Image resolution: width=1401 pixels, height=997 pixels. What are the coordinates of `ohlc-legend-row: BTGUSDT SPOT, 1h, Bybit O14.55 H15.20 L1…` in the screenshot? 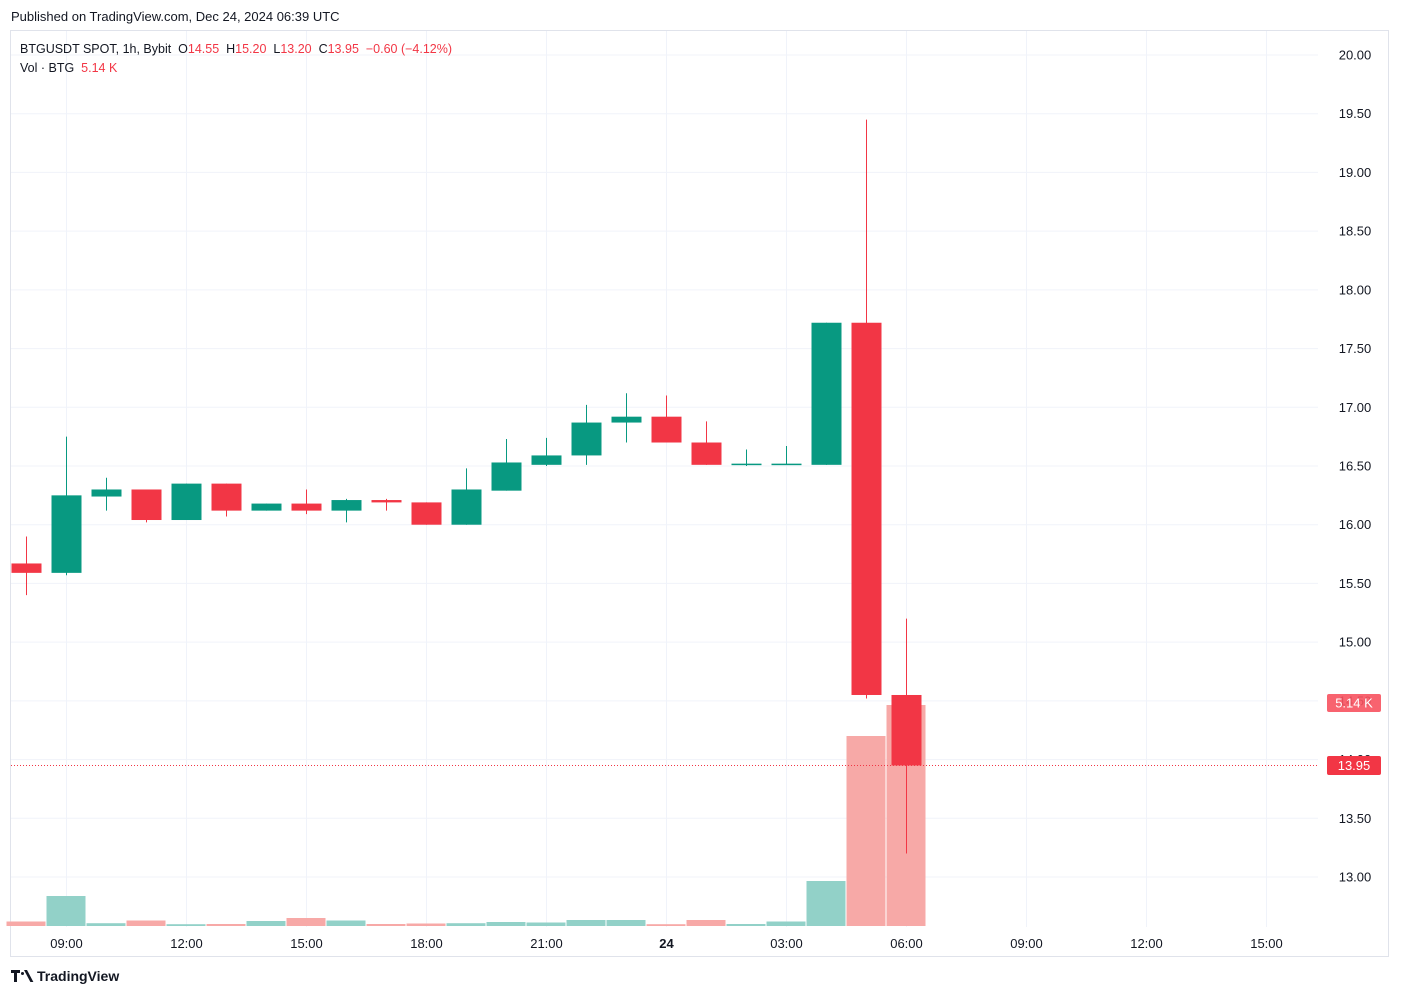 It's located at (236, 49).